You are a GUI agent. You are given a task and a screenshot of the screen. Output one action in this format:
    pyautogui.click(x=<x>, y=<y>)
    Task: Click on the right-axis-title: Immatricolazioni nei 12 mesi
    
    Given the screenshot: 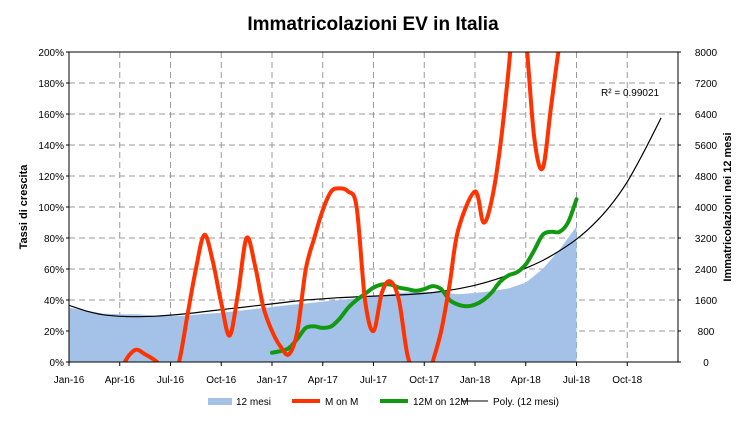 What is the action you would take?
    pyautogui.click(x=728, y=206)
    